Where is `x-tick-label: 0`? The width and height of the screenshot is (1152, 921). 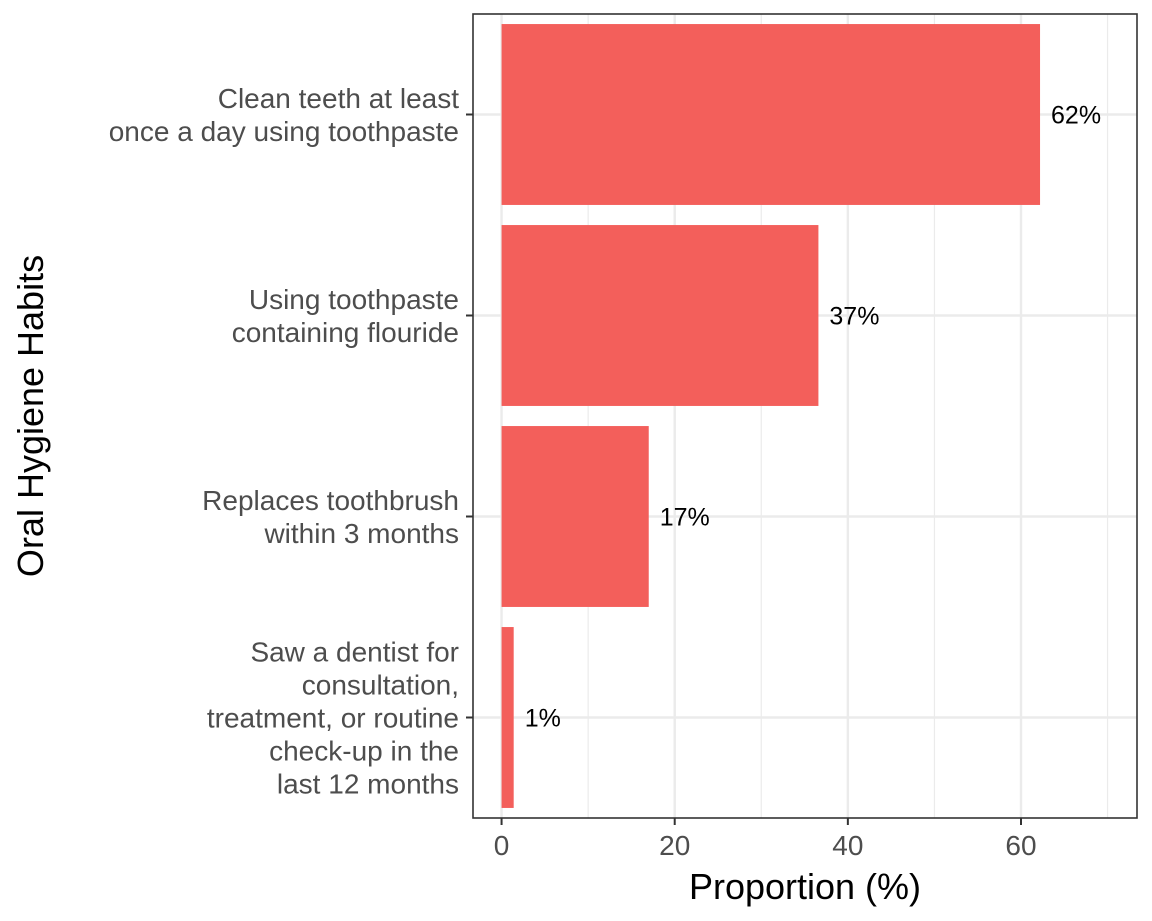
x-tick-label: 0 is located at coordinates (502, 845).